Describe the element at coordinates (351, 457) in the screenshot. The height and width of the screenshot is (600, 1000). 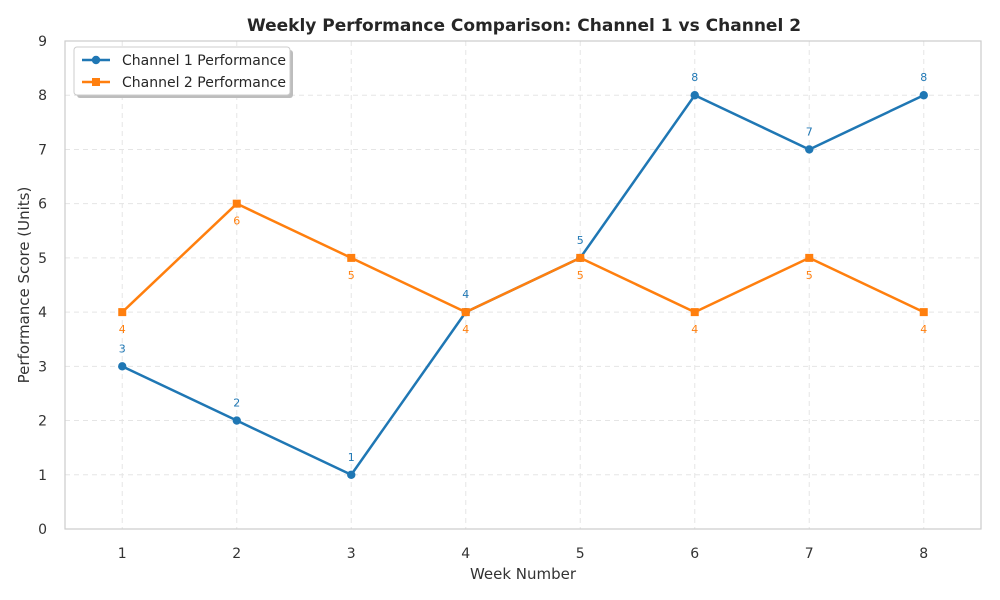
I see `data-label: 1` at that location.